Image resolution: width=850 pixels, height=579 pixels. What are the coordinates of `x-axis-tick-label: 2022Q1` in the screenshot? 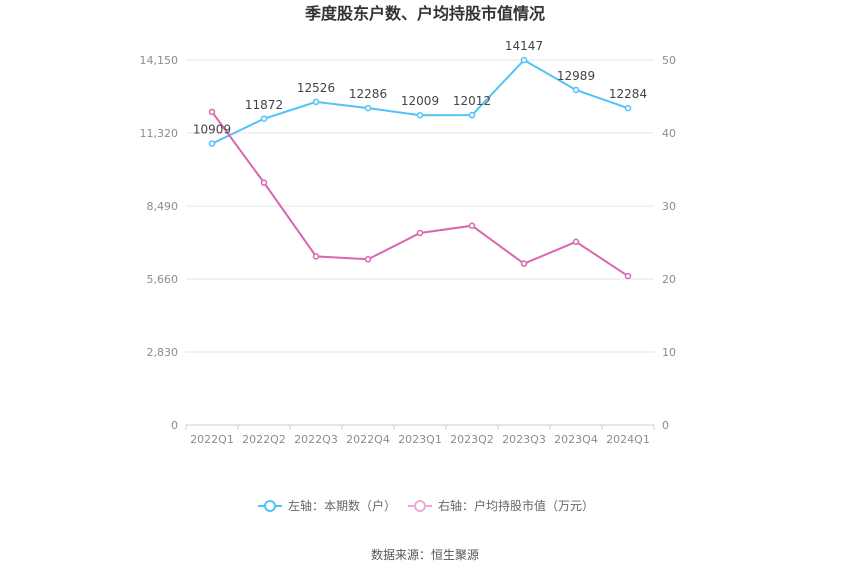 It's located at (212, 439).